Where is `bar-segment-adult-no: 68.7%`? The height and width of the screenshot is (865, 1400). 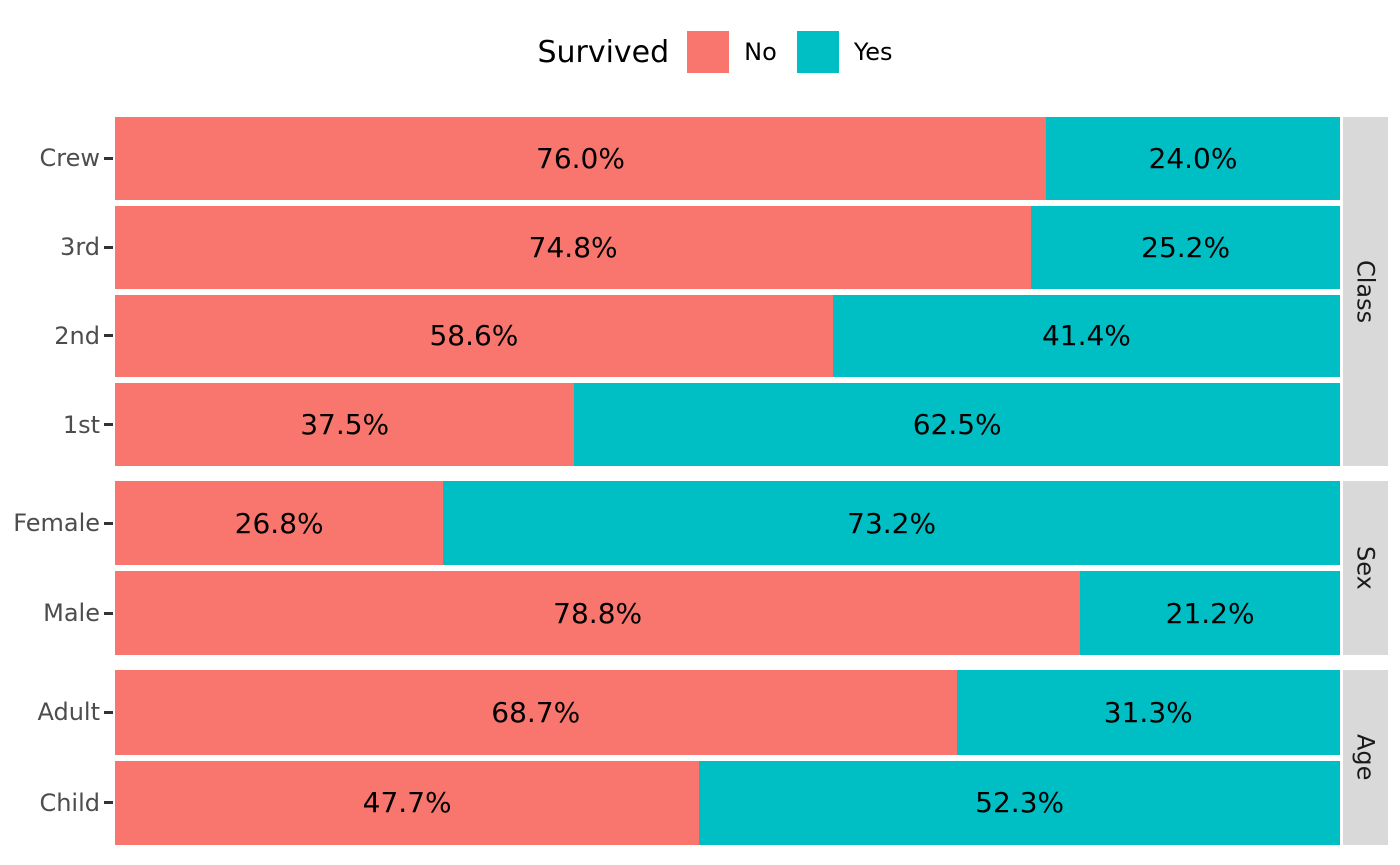
bar-segment-adult-no: 68.7% is located at coordinates (536, 712).